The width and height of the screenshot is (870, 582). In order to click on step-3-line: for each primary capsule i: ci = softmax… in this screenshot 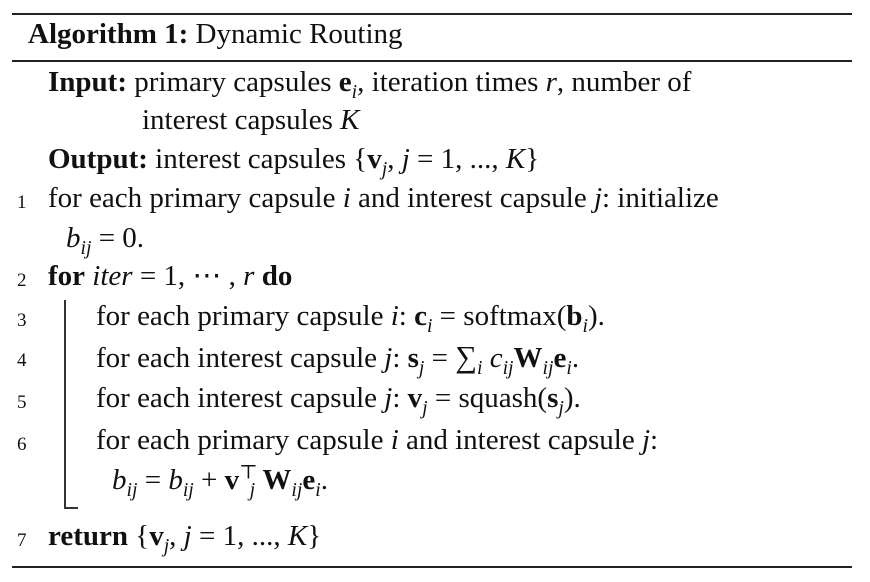, I will do `click(350, 318)`.